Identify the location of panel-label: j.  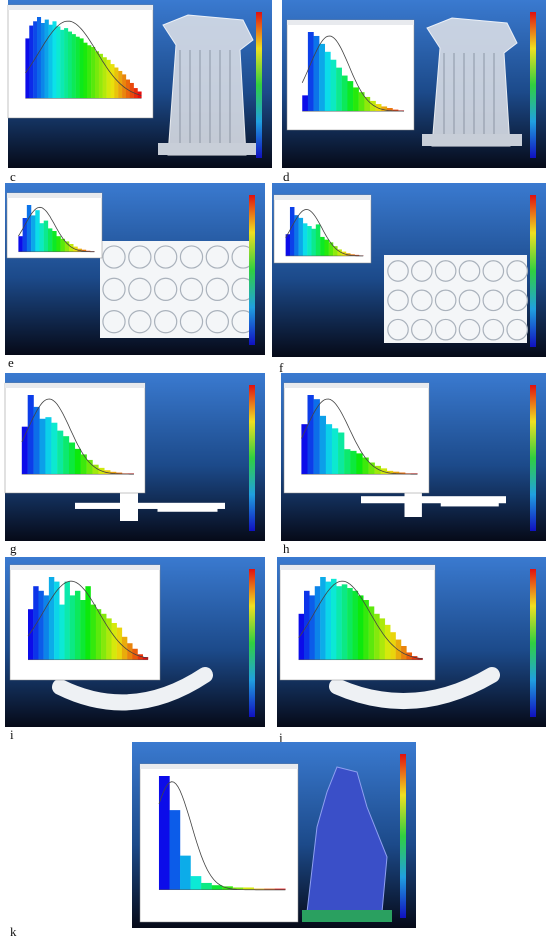
(280, 737).